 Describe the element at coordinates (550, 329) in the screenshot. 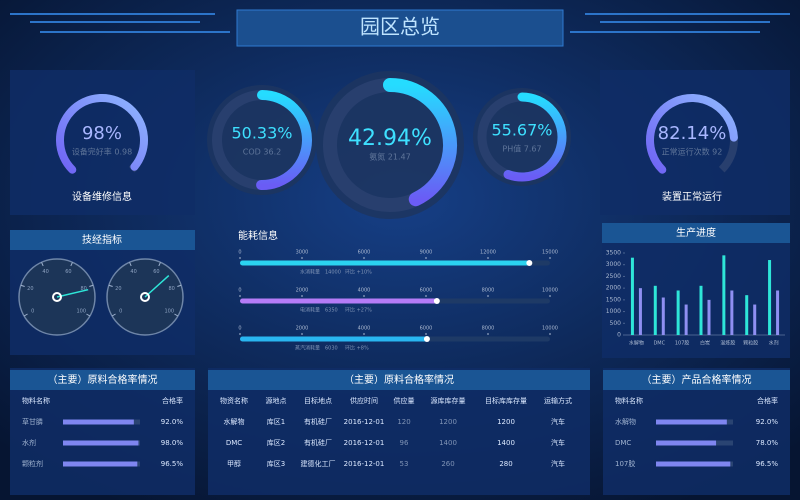

I see `bar-tick-label: 10000` at that location.